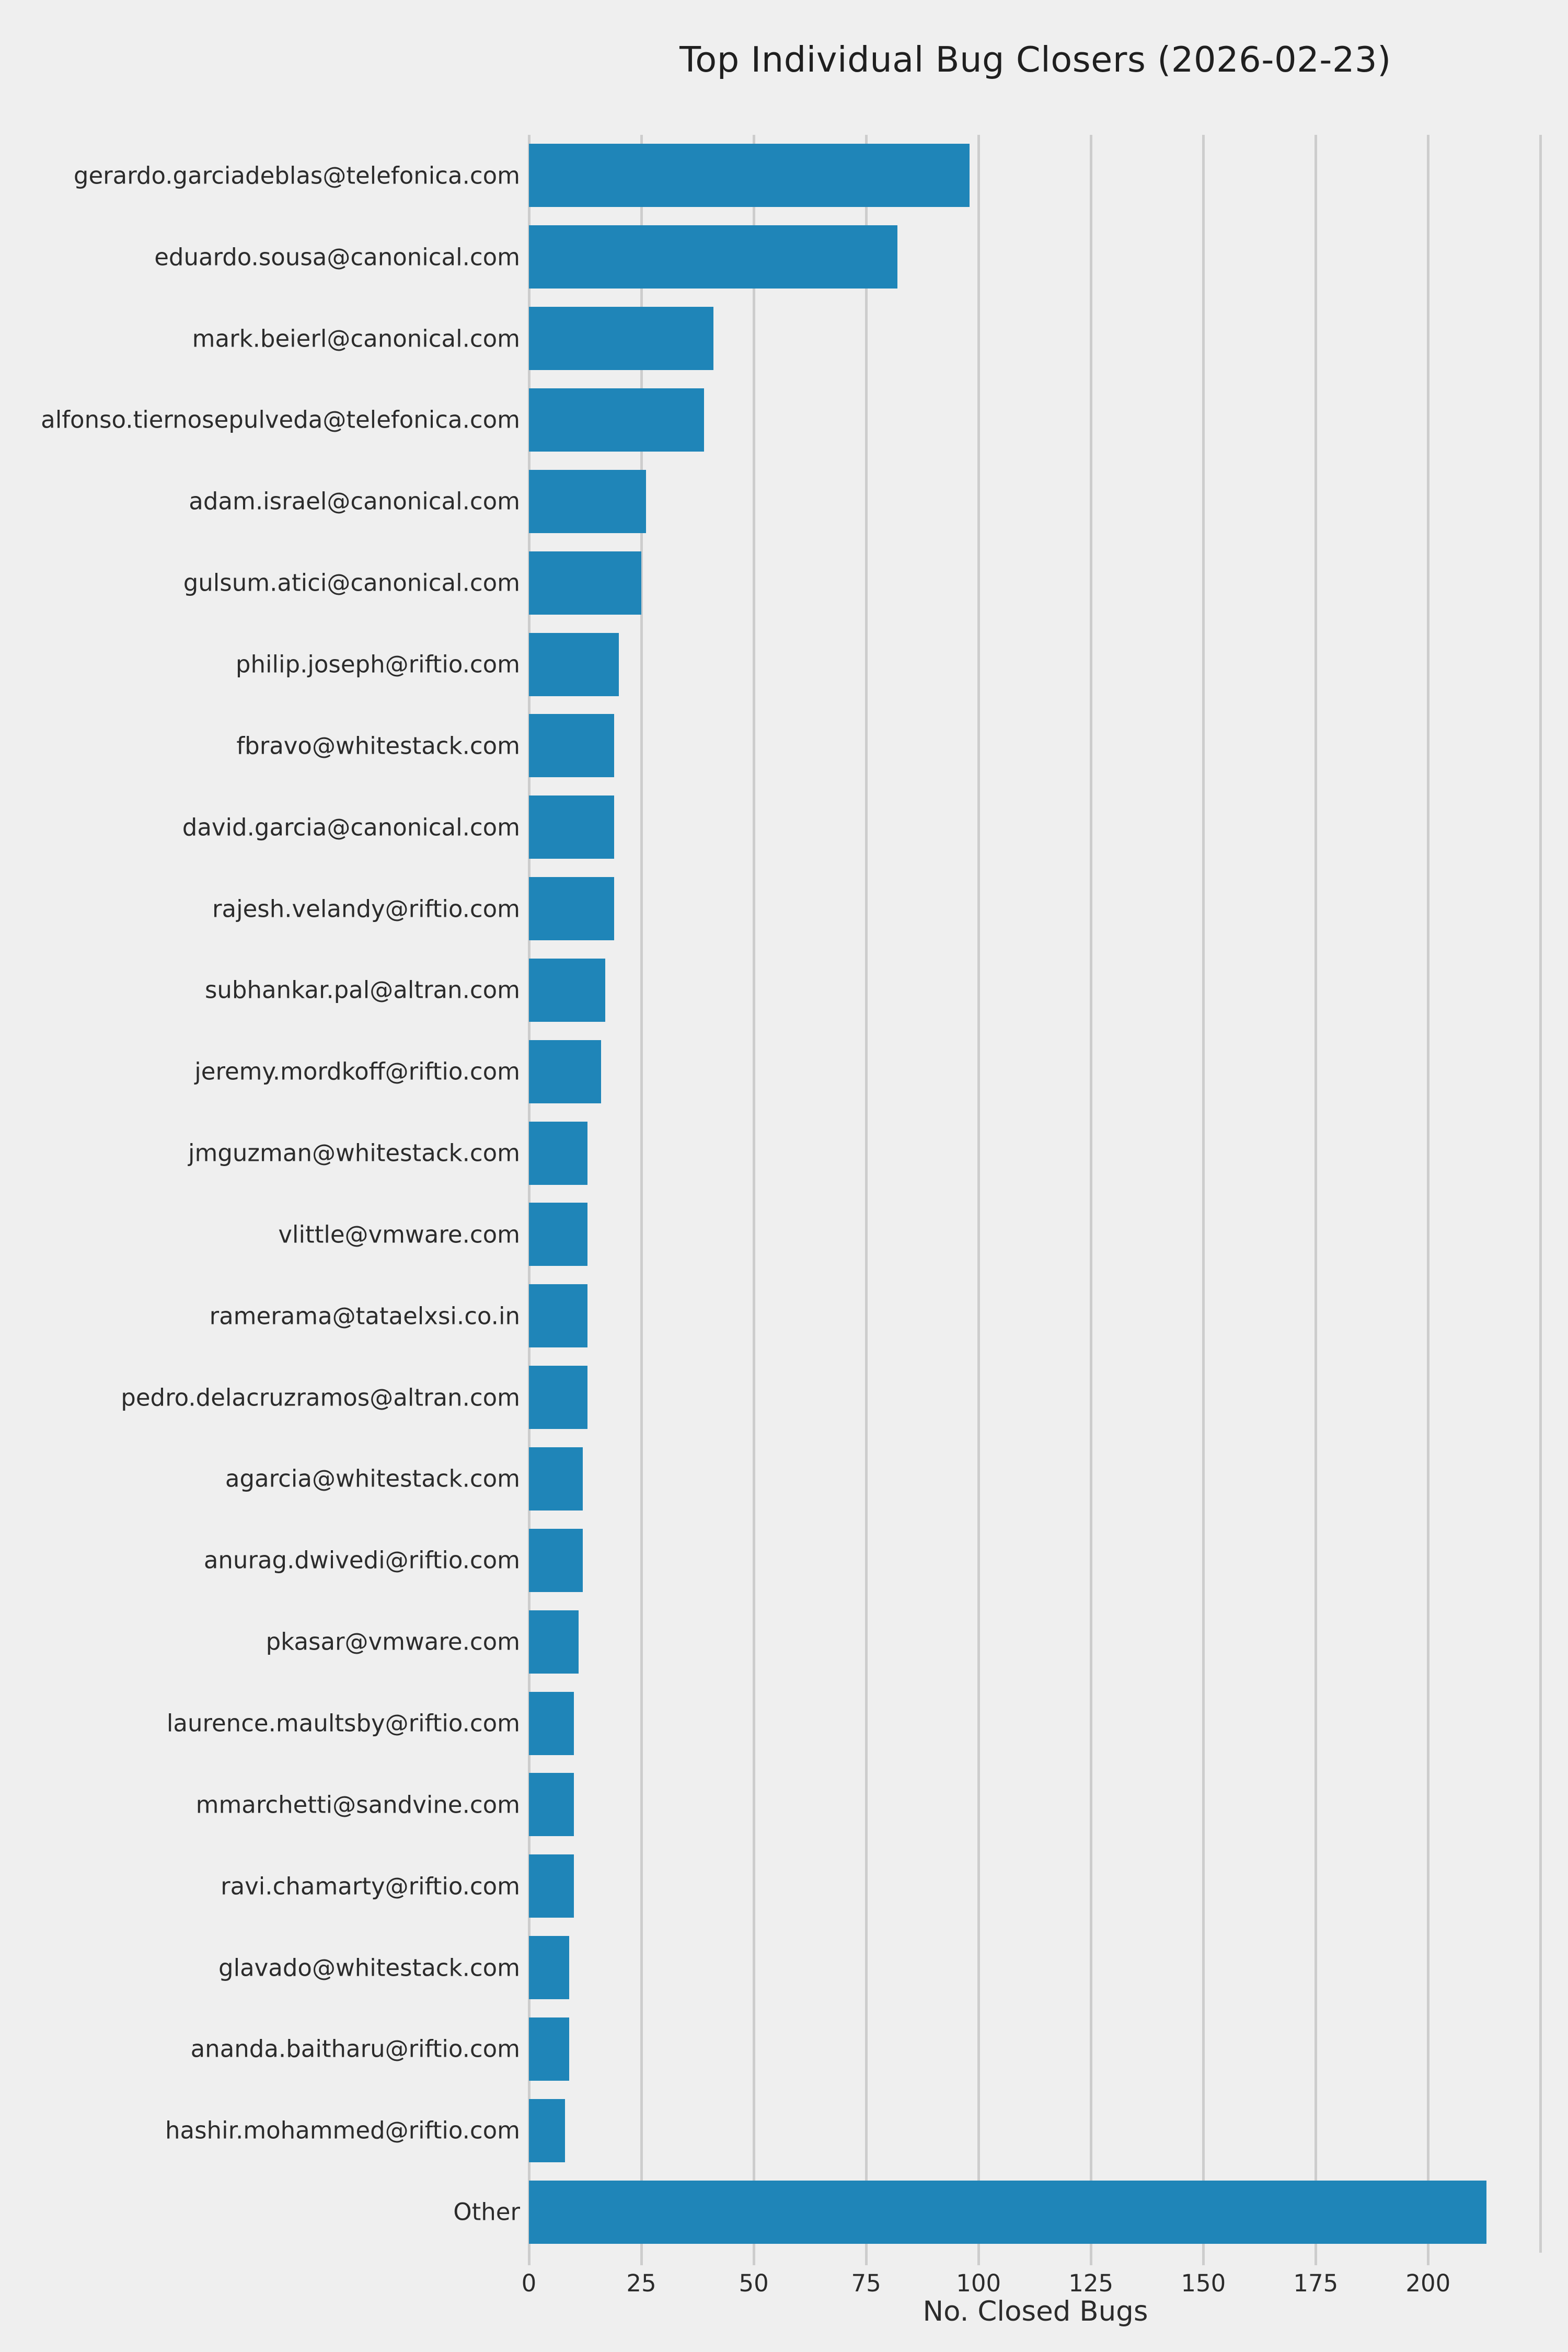 The image size is (1568, 2352). I want to click on x-tick-label: 200, so click(1428, 2283).